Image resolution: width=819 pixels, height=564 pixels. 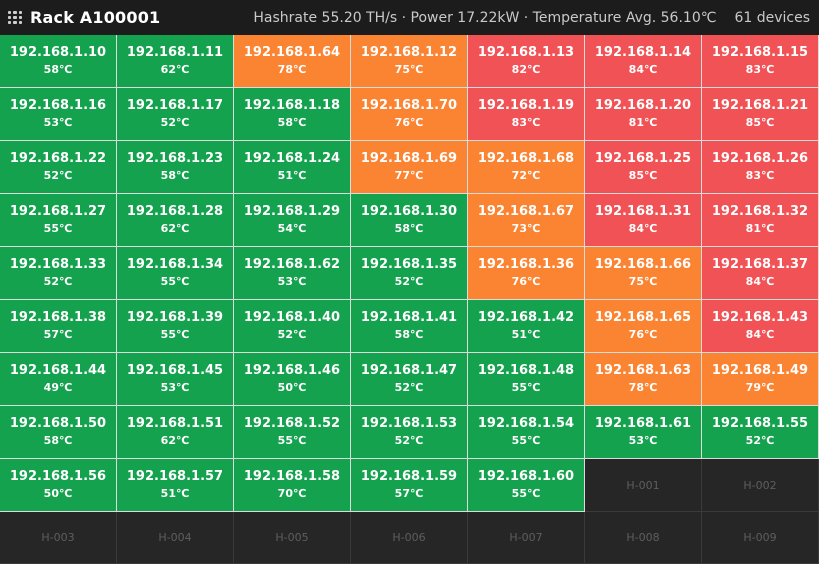 I want to click on device-cell: 192.168.1.22 52℃, so click(x=58, y=167).